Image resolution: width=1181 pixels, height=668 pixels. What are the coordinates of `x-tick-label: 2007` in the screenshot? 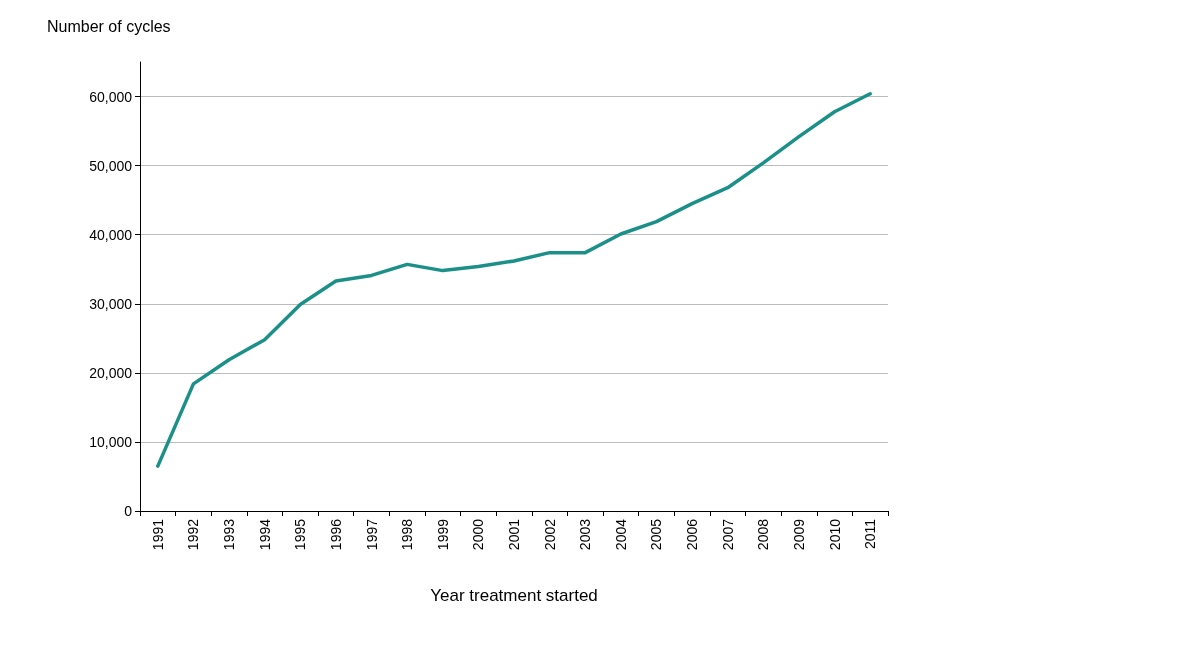 It's located at (727, 534).